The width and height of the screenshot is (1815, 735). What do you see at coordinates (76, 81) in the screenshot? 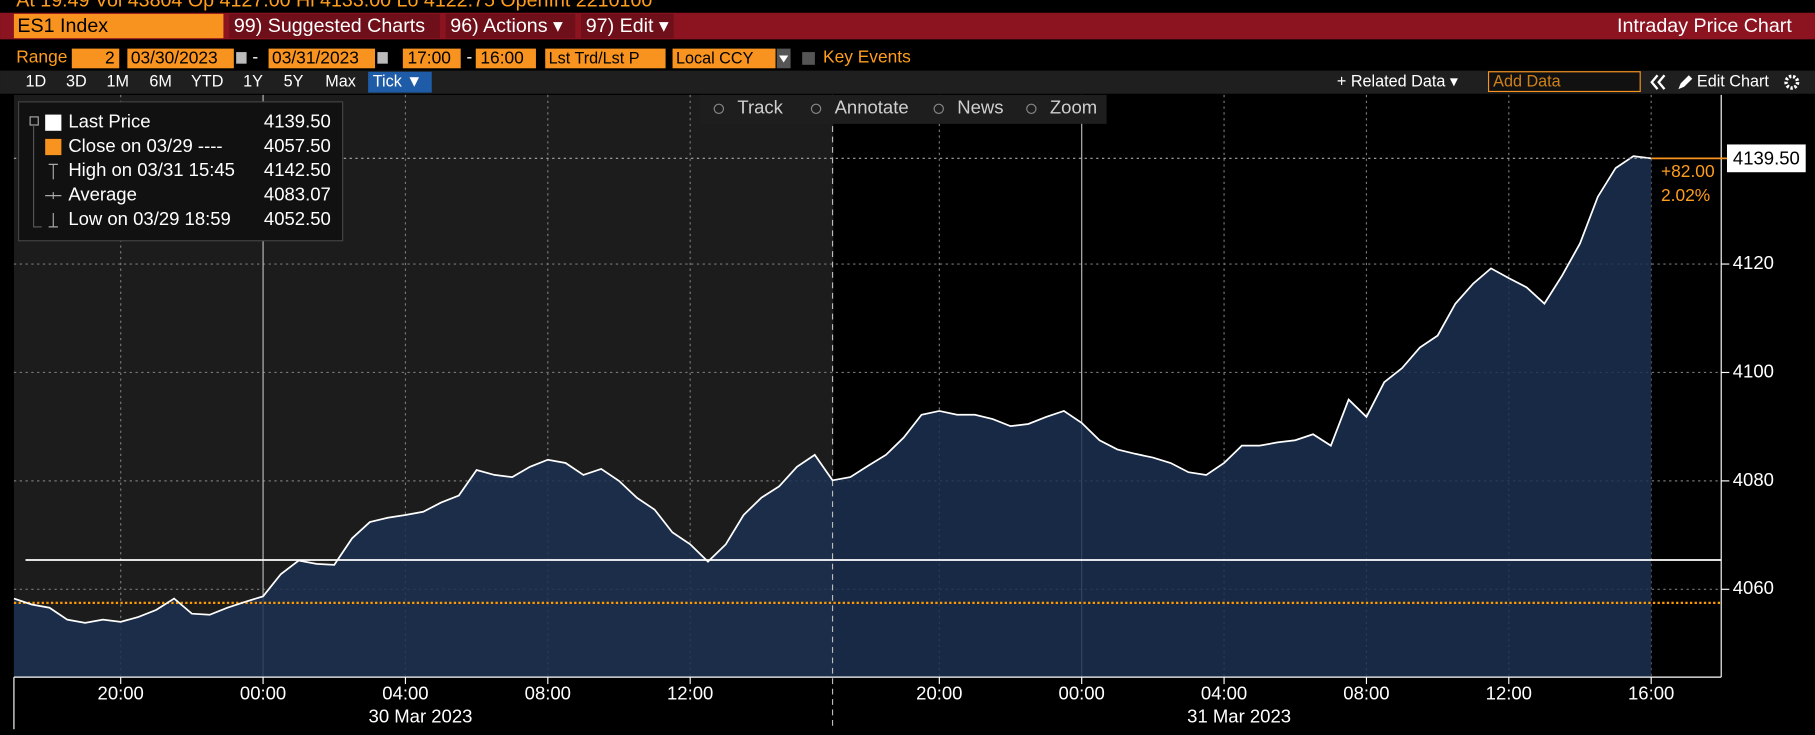
I see `period-button: 3D` at bounding box center [76, 81].